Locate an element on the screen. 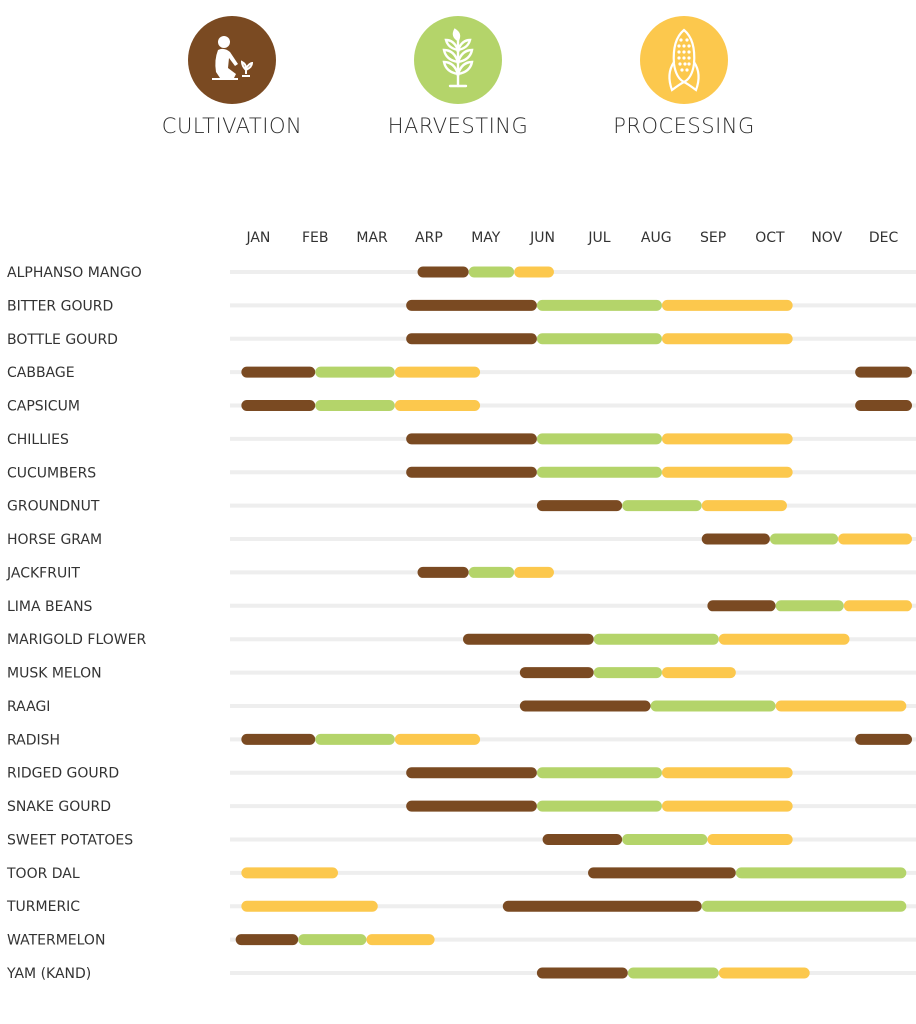  month-label: JAN is located at coordinates (257, 238).